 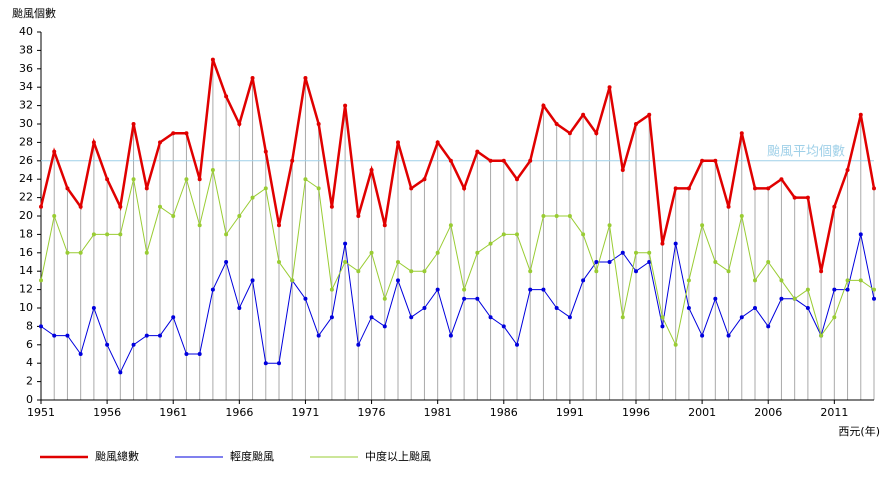 What do you see at coordinates (29, 362) in the screenshot?
I see `y-tick-label: 4` at bounding box center [29, 362].